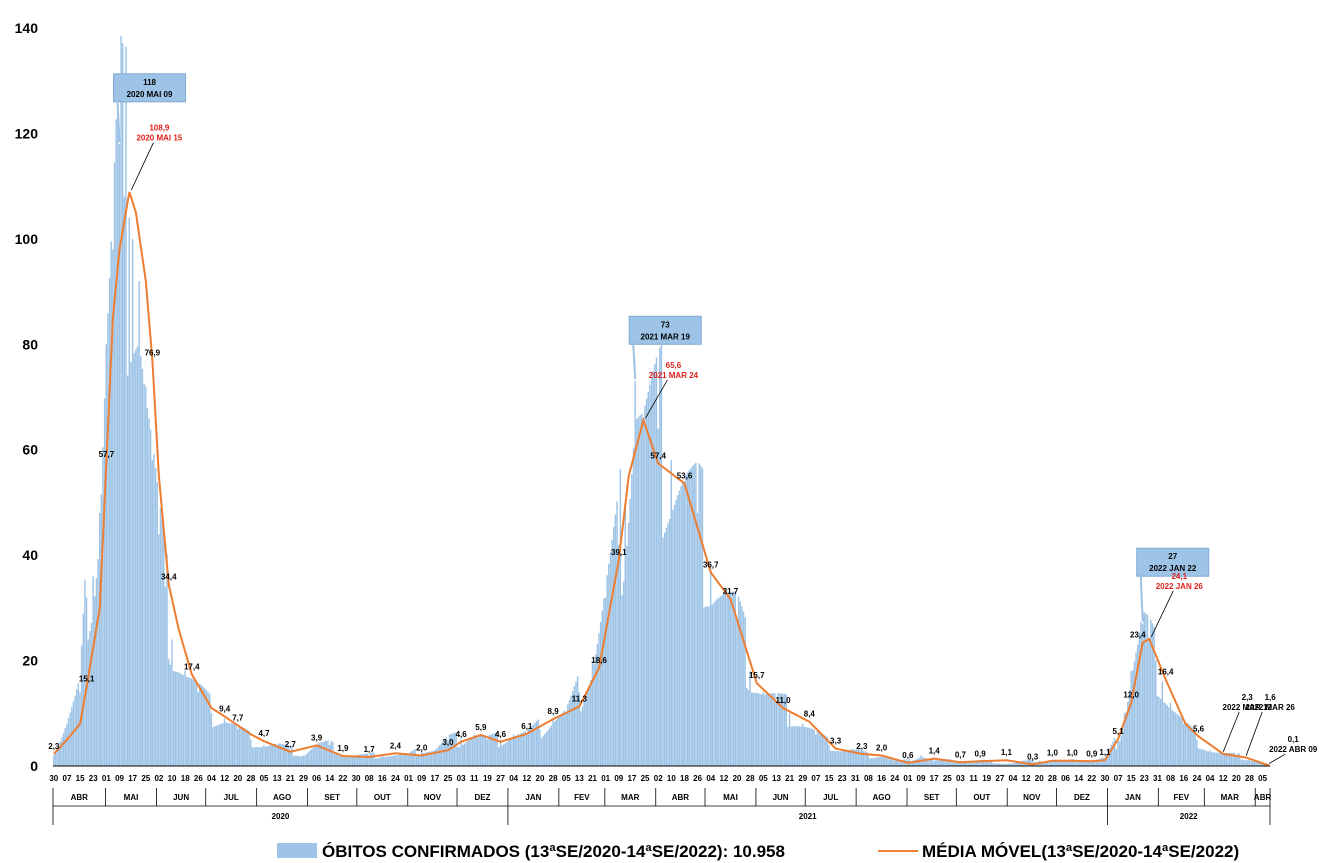 The image size is (1329, 863). I want to click on day-tick-label: 05, so click(566, 778).